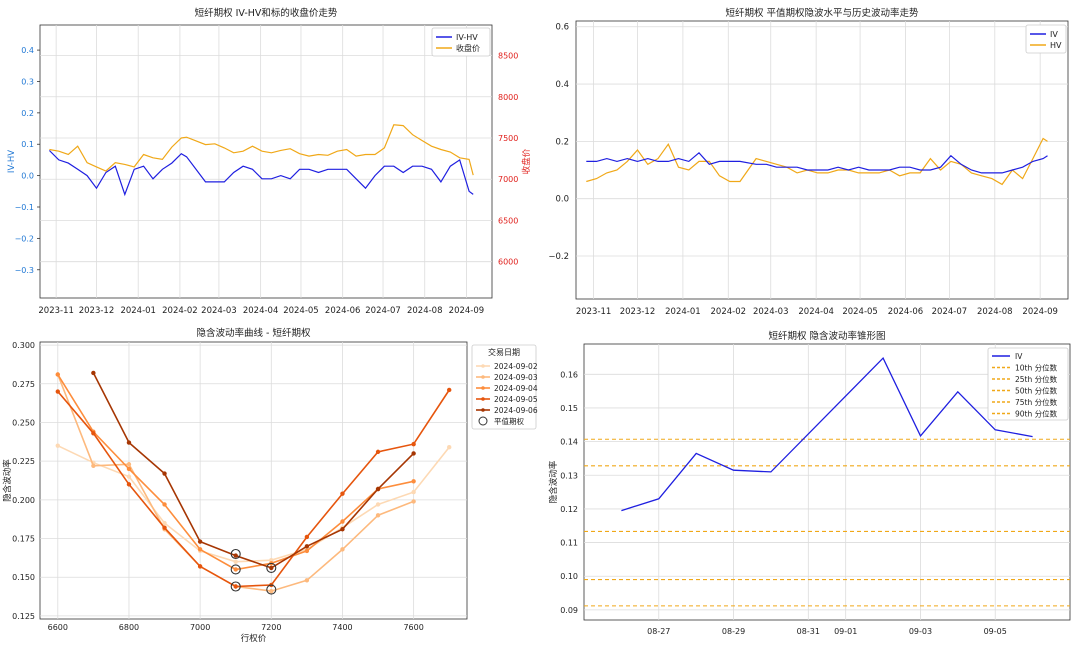 Image resolution: width=1080 pixels, height=650 pixels. Describe the element at coordinates (23, 539) in the screenshot. I see `y-tick-label: 0.175` at that location.